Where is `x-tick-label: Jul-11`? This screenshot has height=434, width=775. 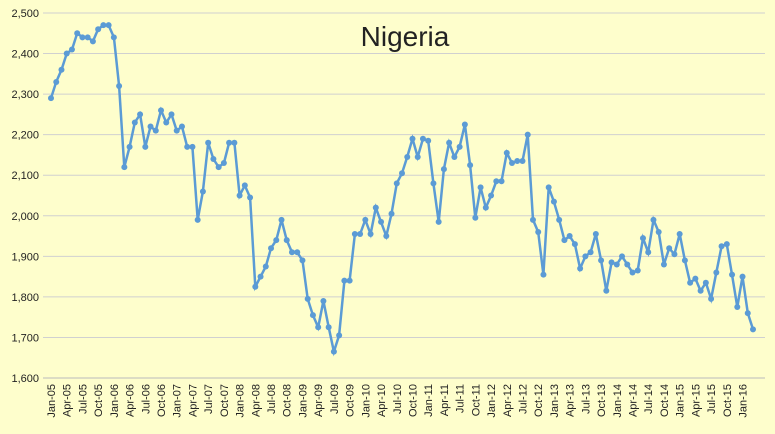
x-tick-label: Jul-11 is located at coordinates (461, 398).